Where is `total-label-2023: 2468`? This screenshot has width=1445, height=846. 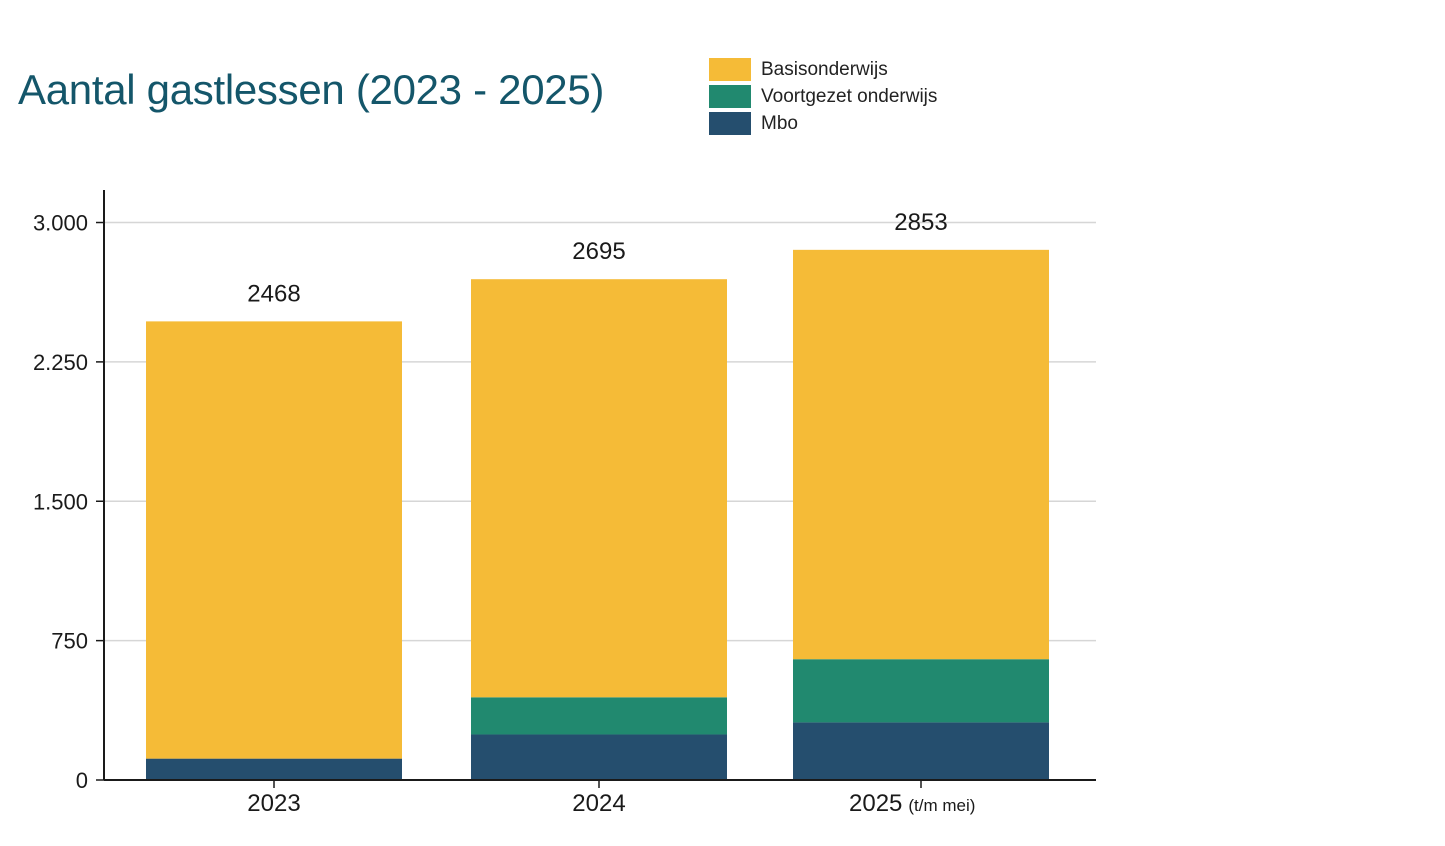 total-label-2023: 2468 is located at coordinates (273, 293).